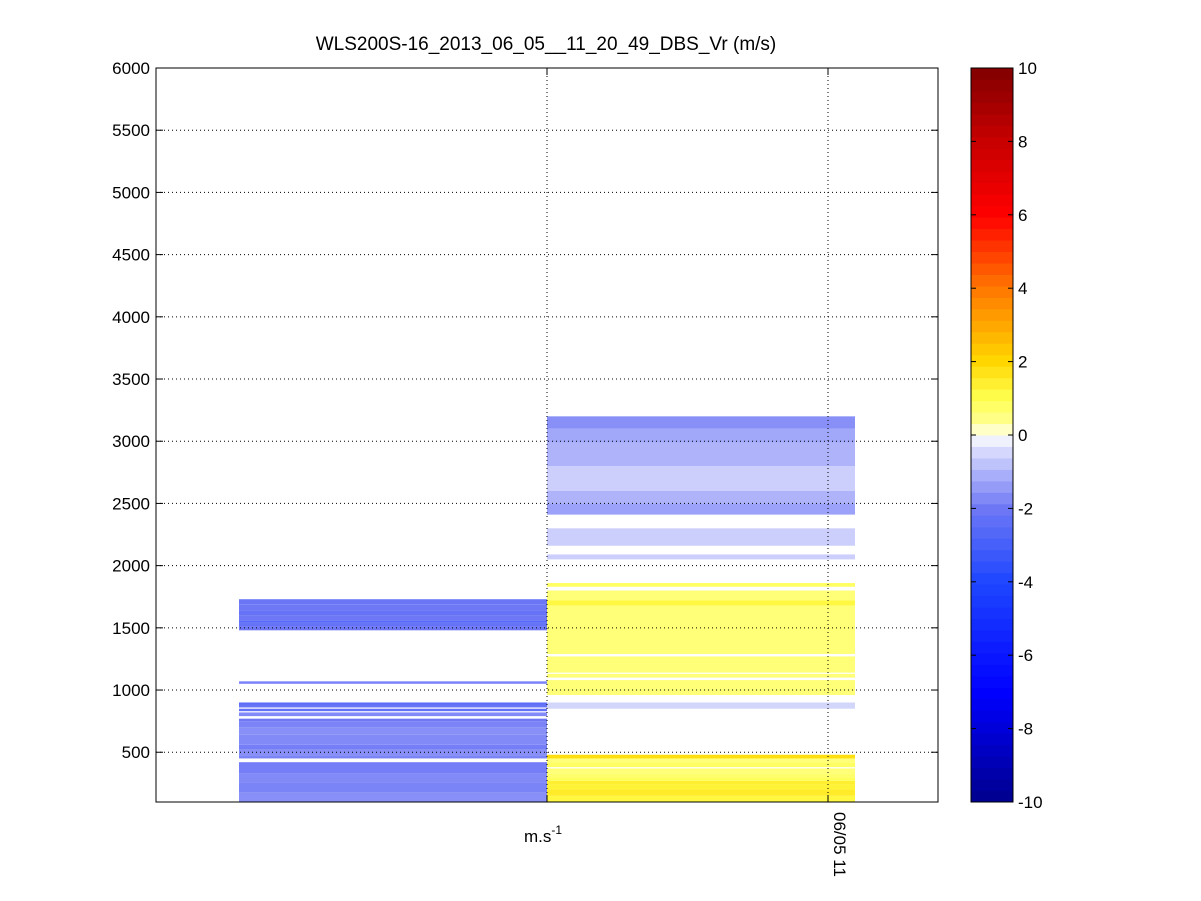  What do you see at coordinates (1022, 288) in the screenshot?
I see `colorbar-tick-label: 4` at bounding box center [1022, 288].